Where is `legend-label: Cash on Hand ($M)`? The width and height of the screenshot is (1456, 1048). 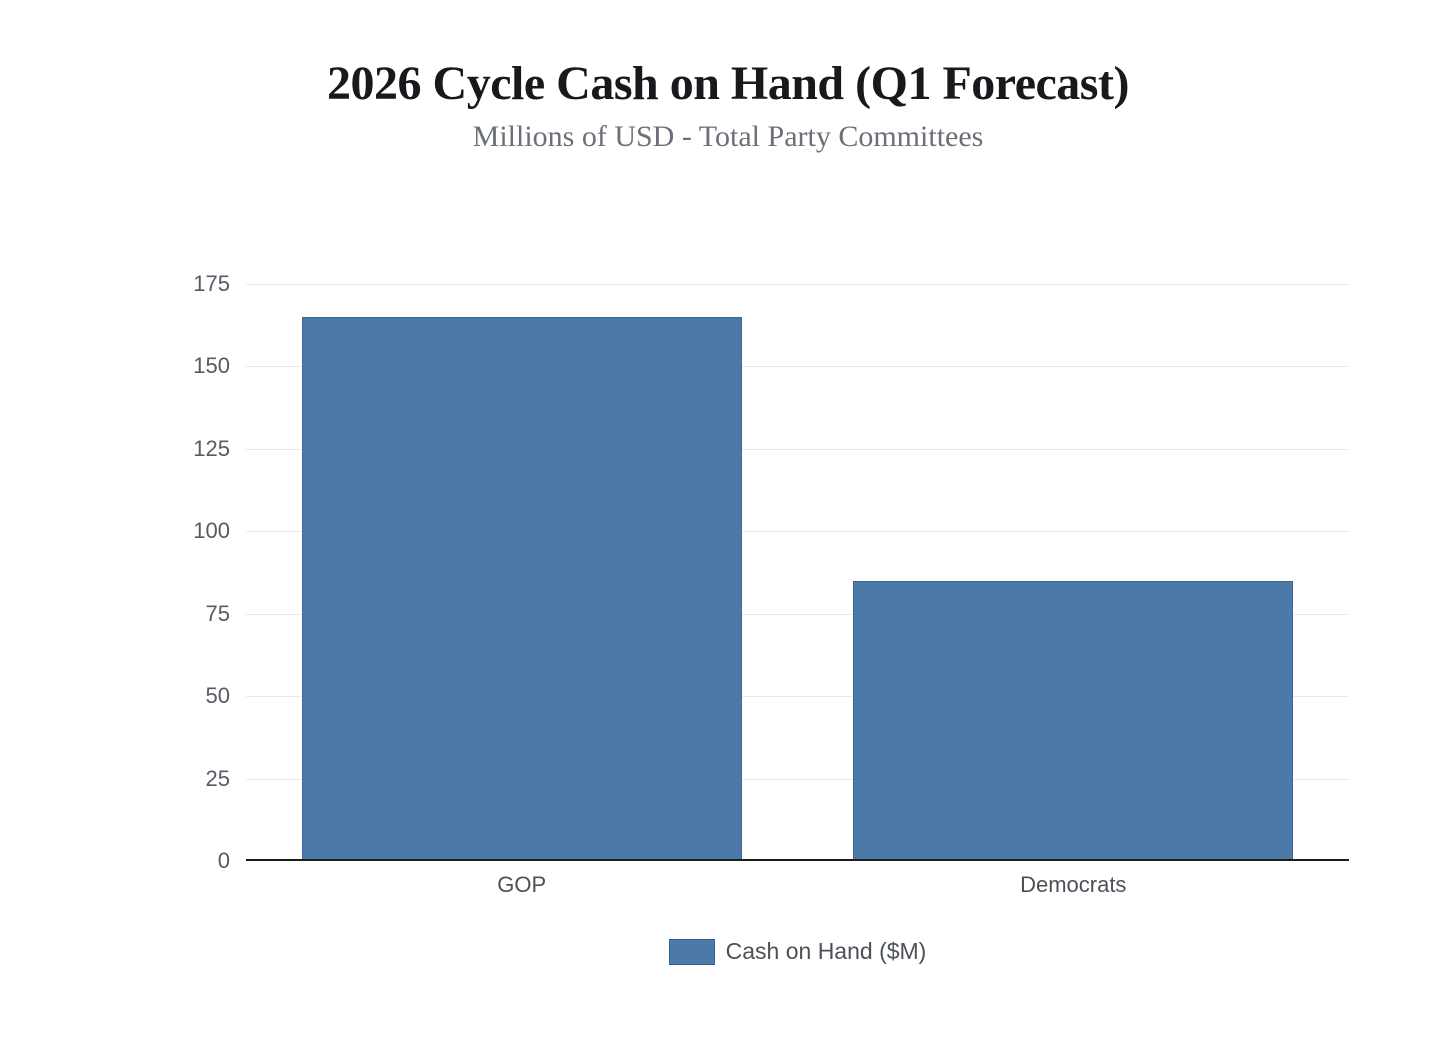 legend-label: Cash on Hand ($M) is located at coordinates (826, 951).